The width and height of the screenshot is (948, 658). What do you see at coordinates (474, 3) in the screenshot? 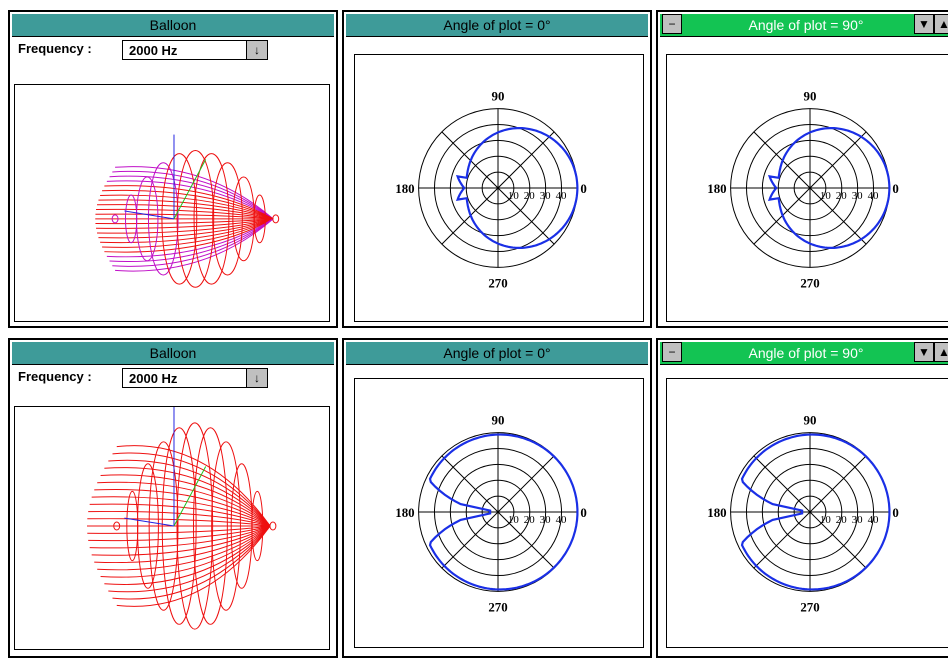
I see `frame-divider` at bounding box center [474, 3].